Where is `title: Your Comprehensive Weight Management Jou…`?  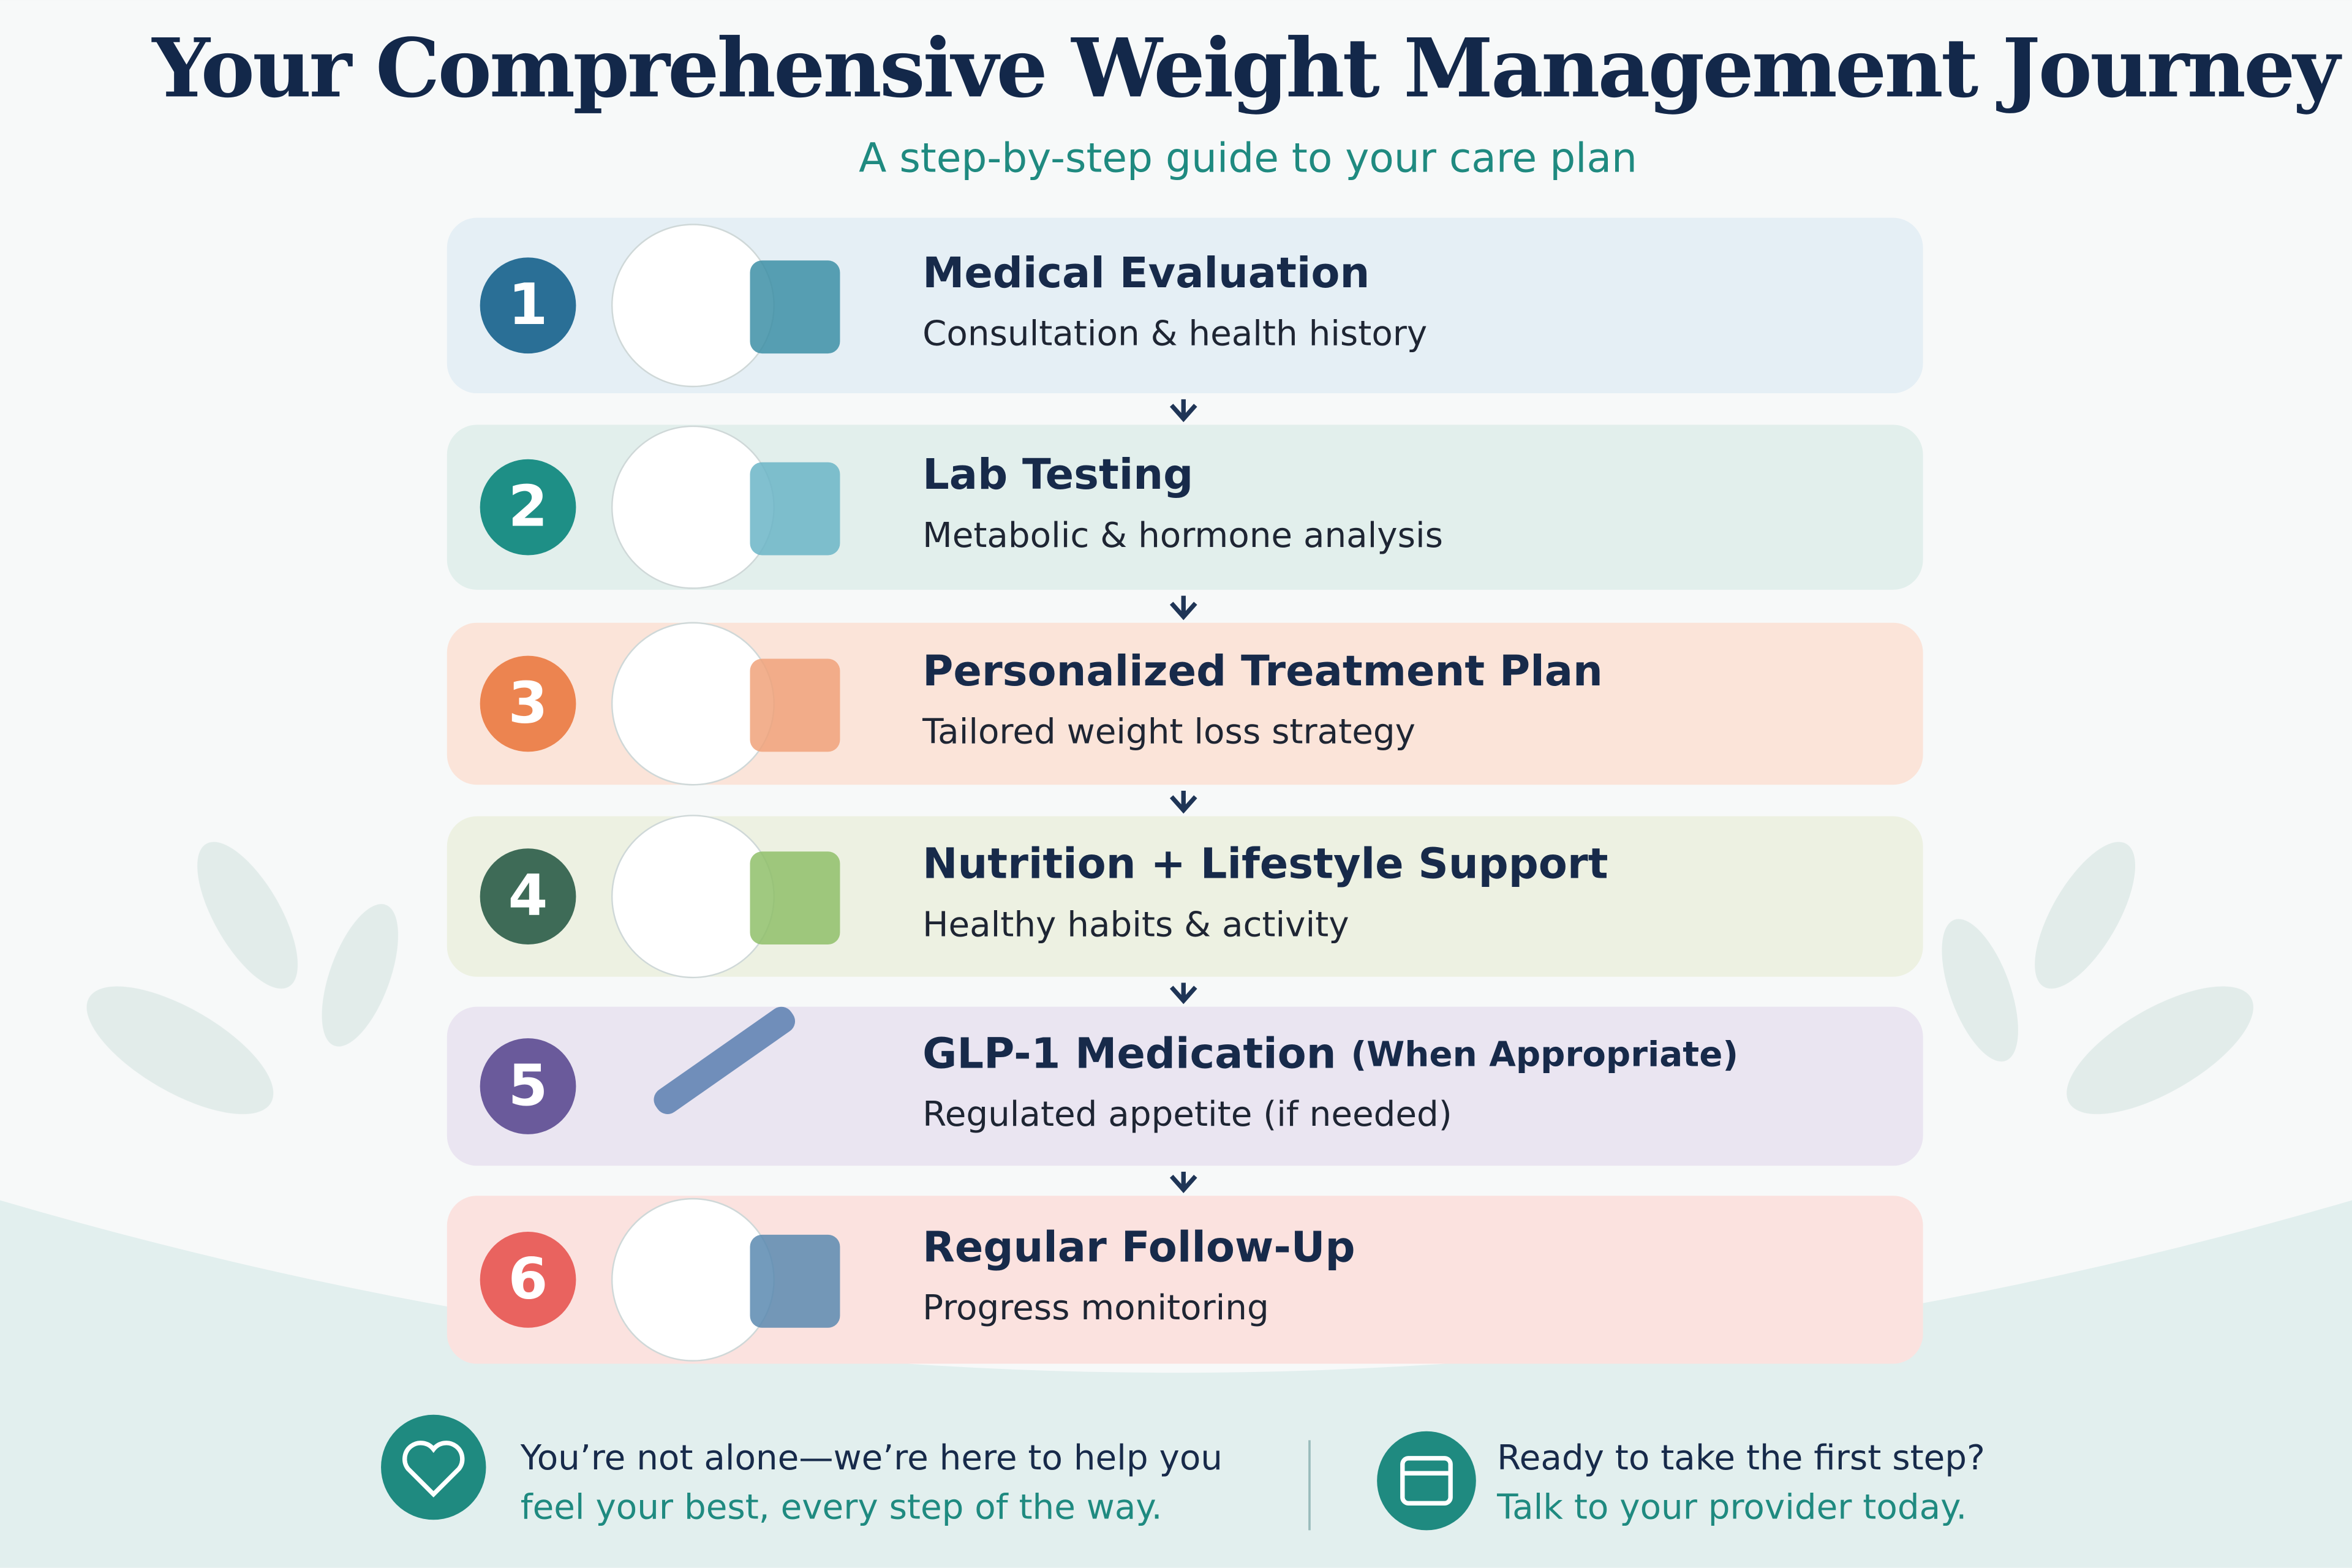
title: Your Comprehensive Weight Management Jou… is located at coordinates (1246, 69).